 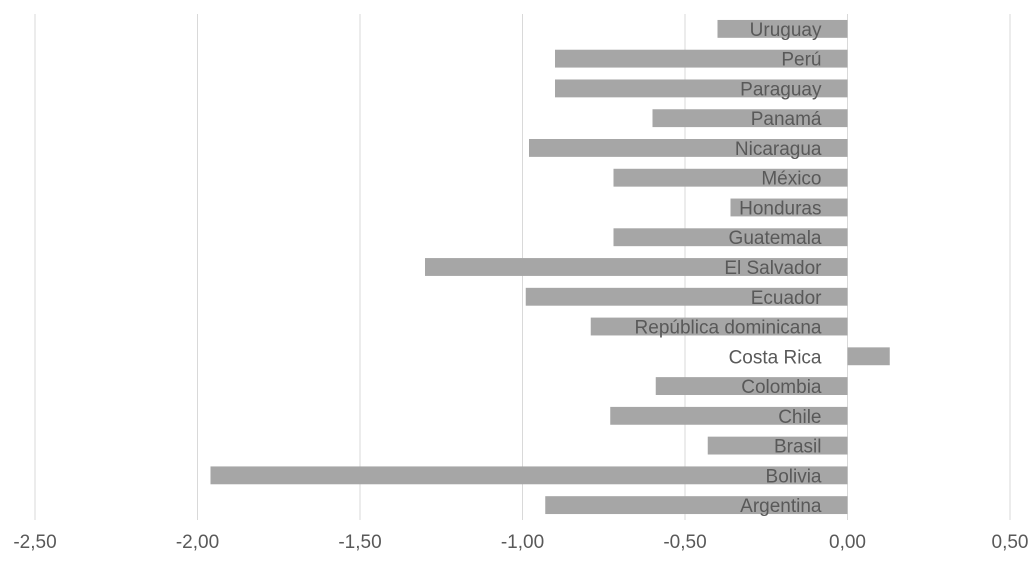 What do you see at coordinates (786, 298) in the screenshot?
I see `category-label: Ecuador` at bounding box center [786, 298].